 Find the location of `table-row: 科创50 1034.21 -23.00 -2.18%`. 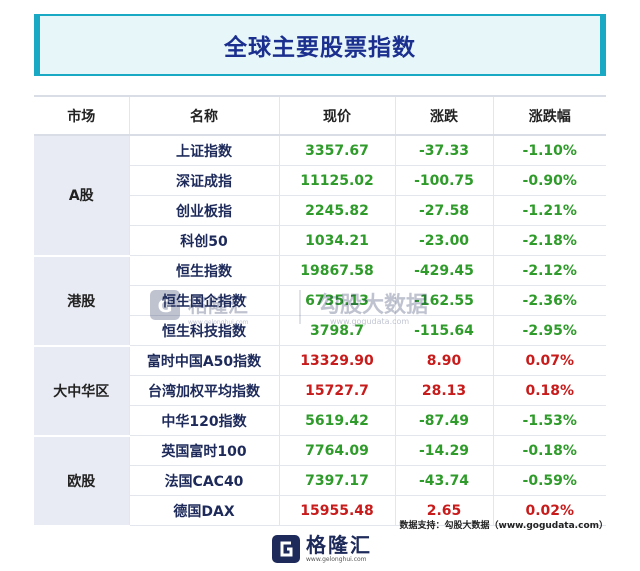

table-row: 科创50 1034.21 -23.00 -2.18% is located at coordinates (320, 240).